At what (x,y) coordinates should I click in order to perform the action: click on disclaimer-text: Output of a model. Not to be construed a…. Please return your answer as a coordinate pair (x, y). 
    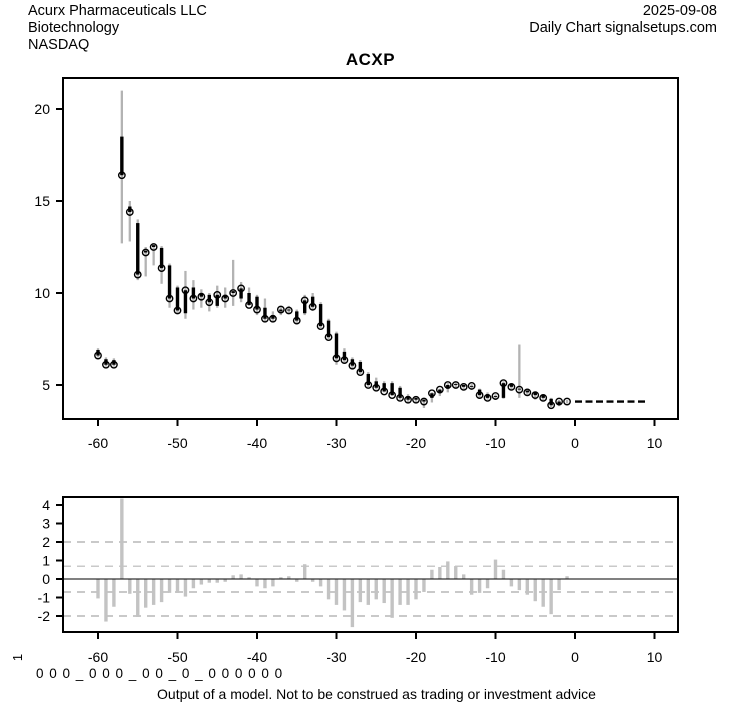
    Looking at the image, I should click on (376, 694).